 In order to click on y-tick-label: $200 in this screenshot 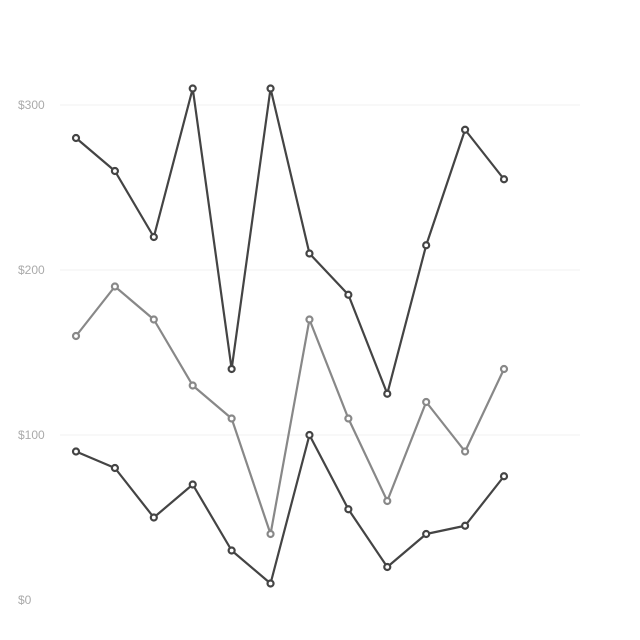, I will do `click(31, 270)`.